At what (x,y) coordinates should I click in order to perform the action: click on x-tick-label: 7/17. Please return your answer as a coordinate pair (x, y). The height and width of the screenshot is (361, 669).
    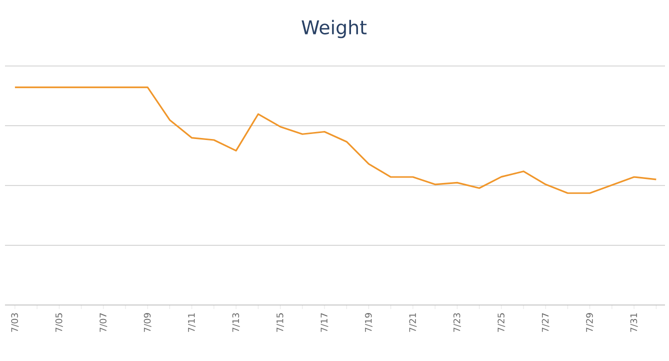
    Looking at the image, I should click on (324, 322).